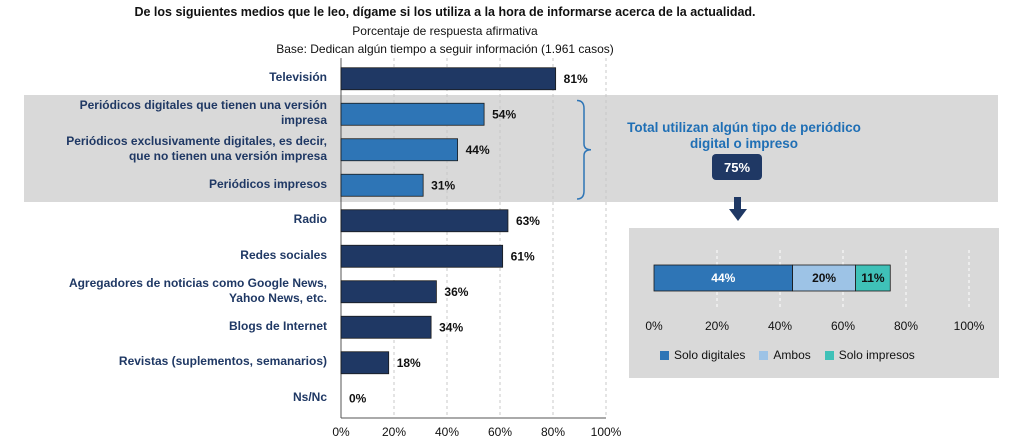 The height and width of the screenshot is (440, 1024). Describe the element at coordinates (177, 219) in the screenshot. I see `category-label: Radio` at that location.